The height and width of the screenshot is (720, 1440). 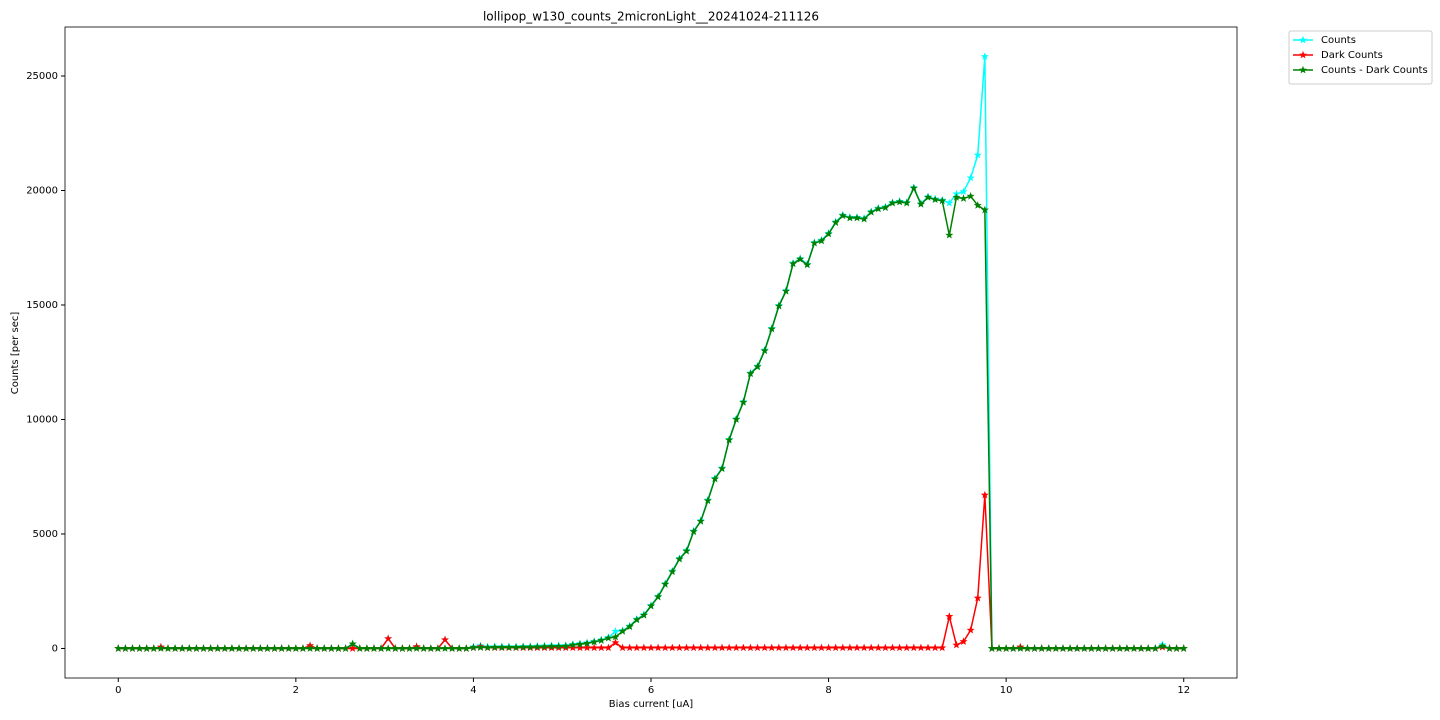 I want to click on x-tick-label: 10, so click(x=1006, y=690).